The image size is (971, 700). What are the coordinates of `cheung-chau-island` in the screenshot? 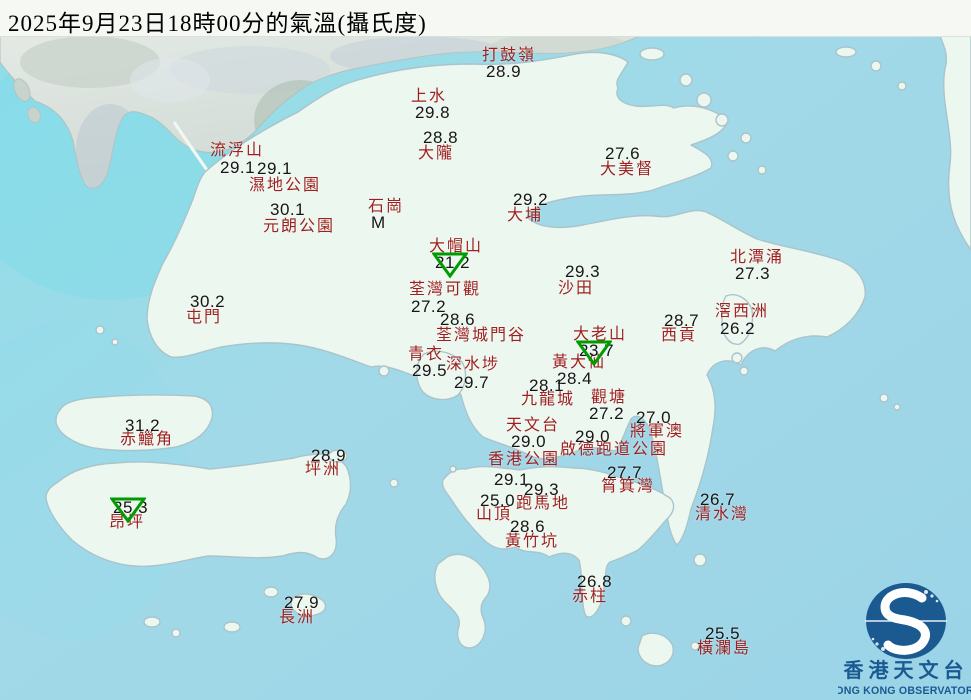 It's located at (308, 605).